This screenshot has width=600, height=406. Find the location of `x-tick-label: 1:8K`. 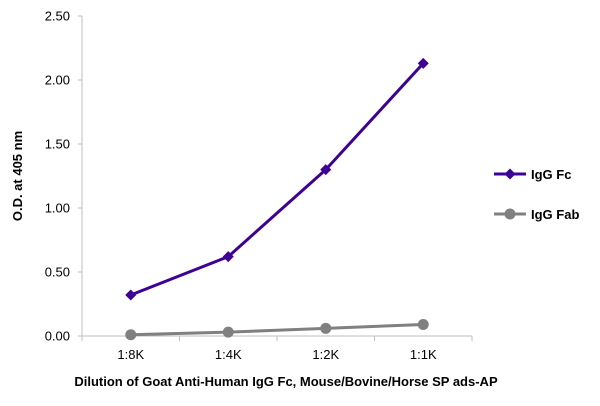

x-tick-label: 1:8K is located at coordinates (130, 354).